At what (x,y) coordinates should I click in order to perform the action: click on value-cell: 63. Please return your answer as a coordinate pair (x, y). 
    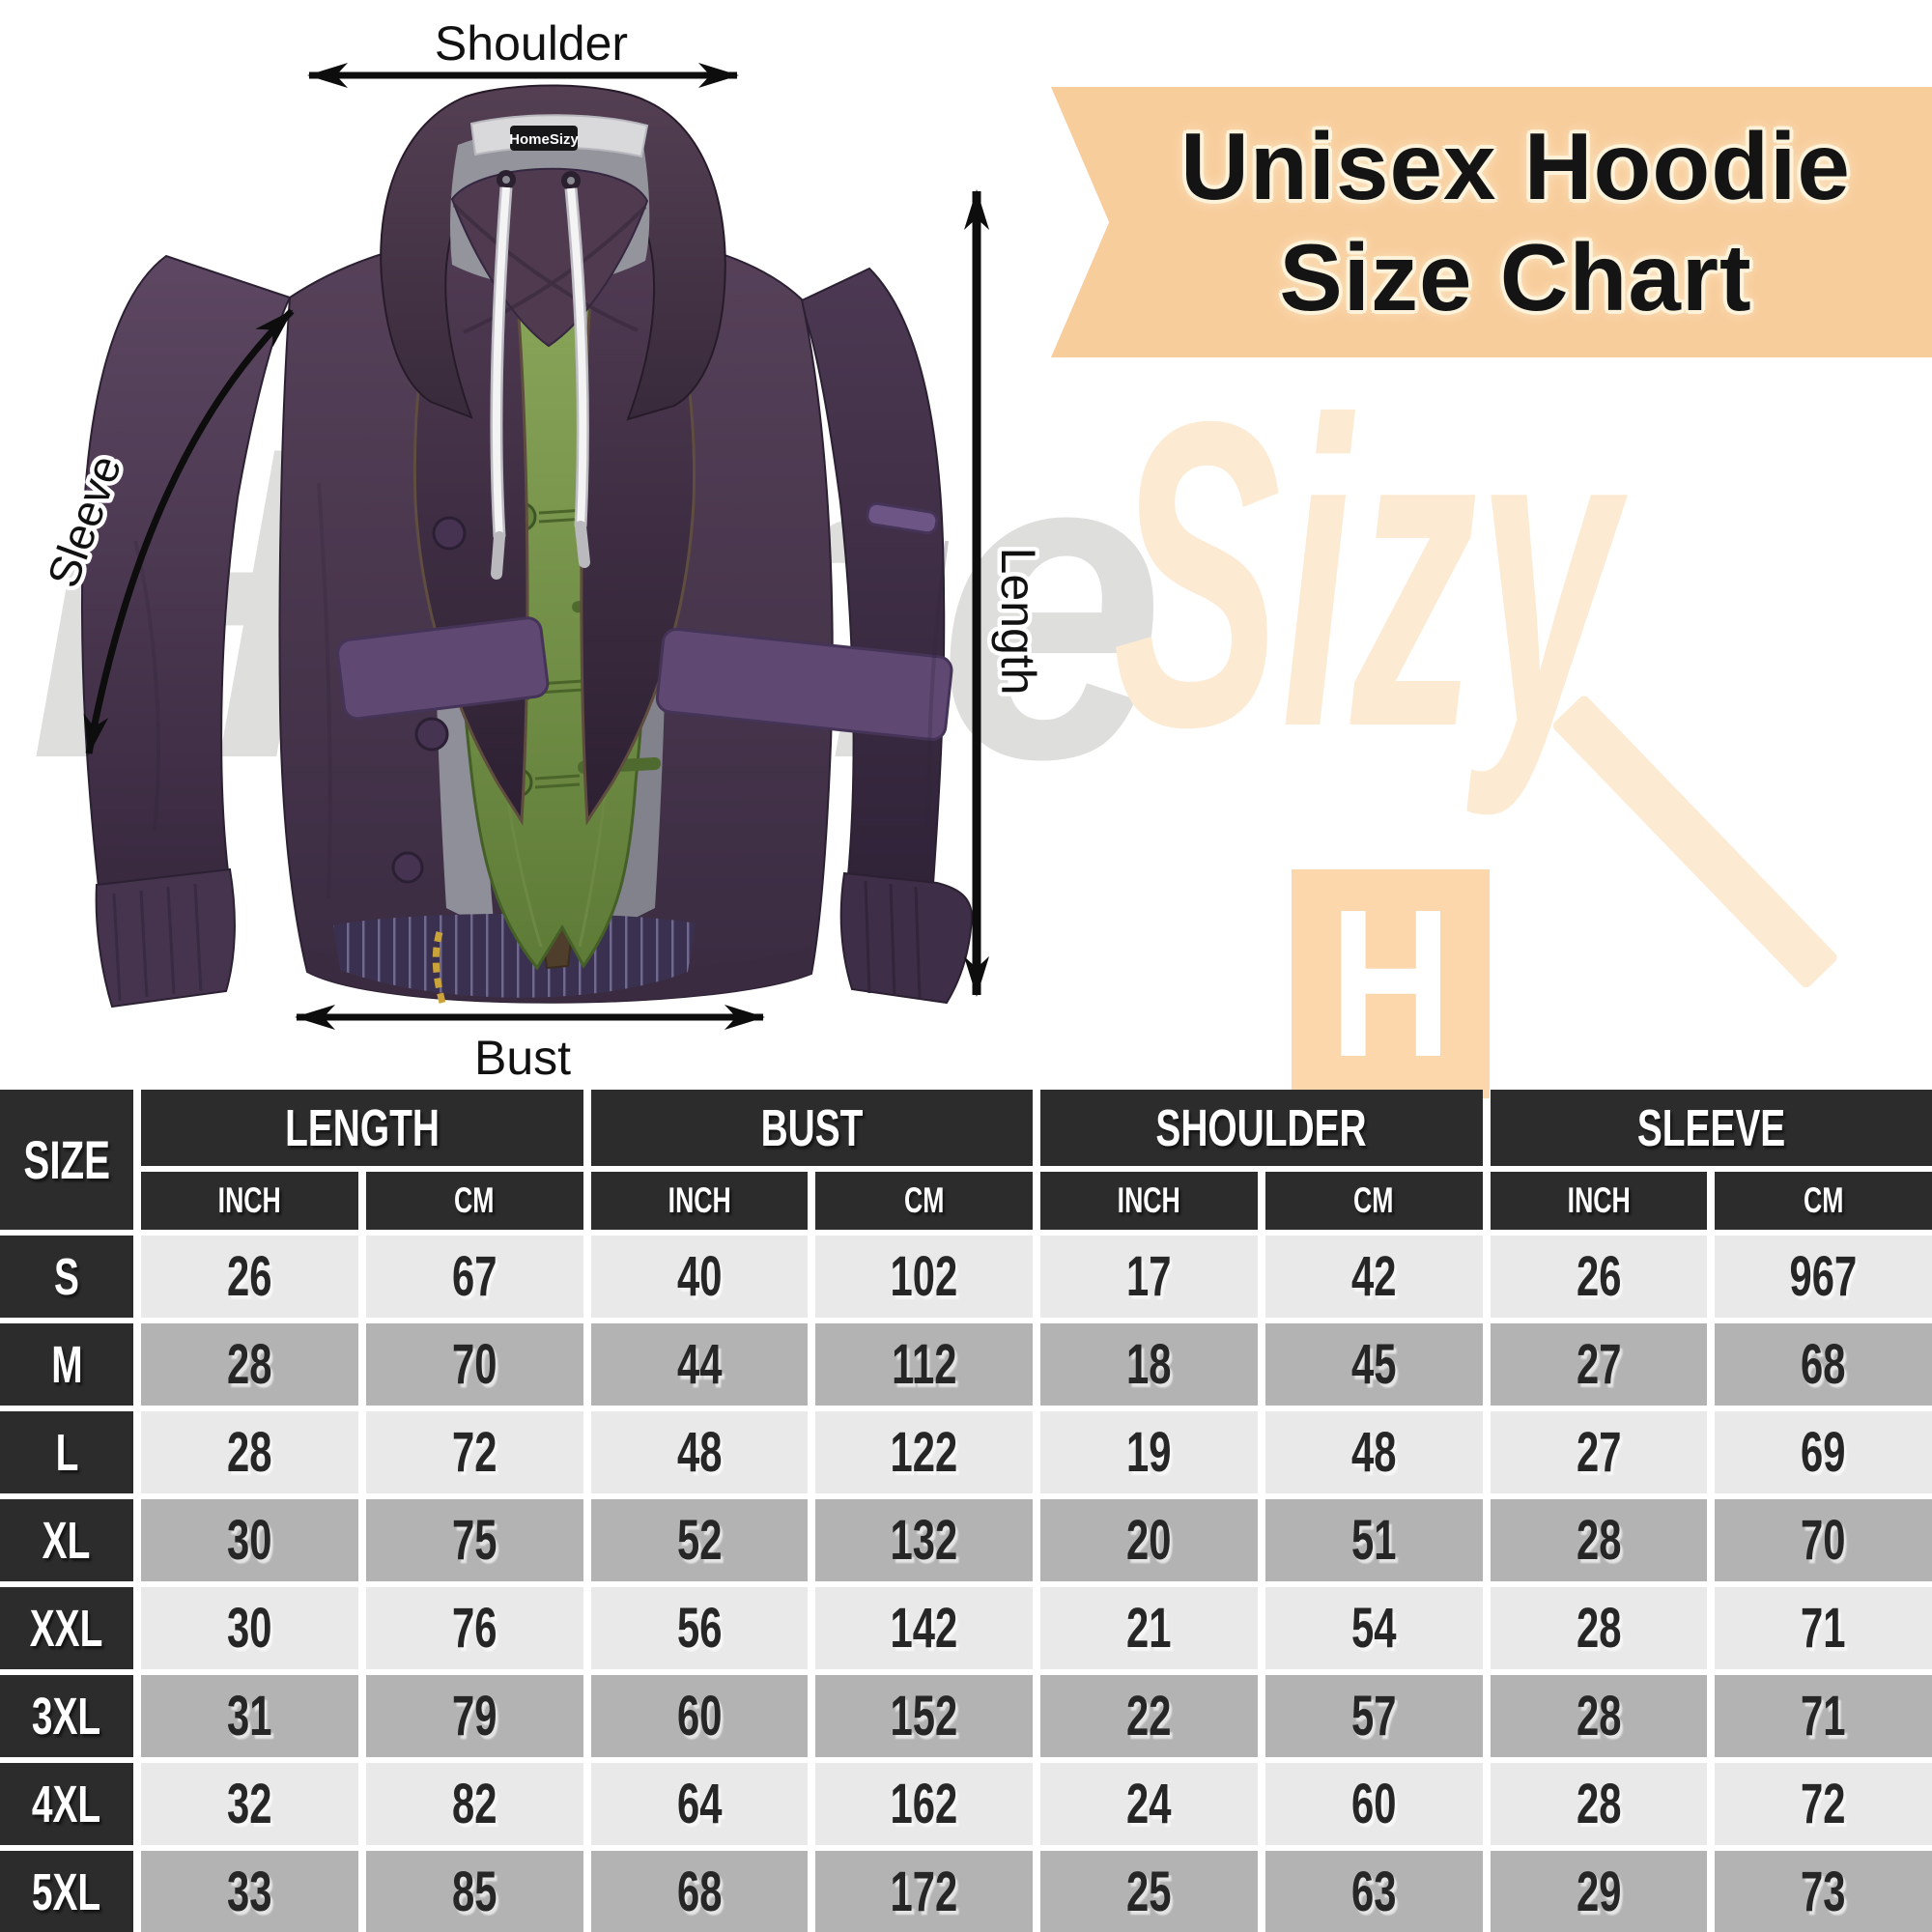
    Looking at the image, I should click on (1373, 1891).